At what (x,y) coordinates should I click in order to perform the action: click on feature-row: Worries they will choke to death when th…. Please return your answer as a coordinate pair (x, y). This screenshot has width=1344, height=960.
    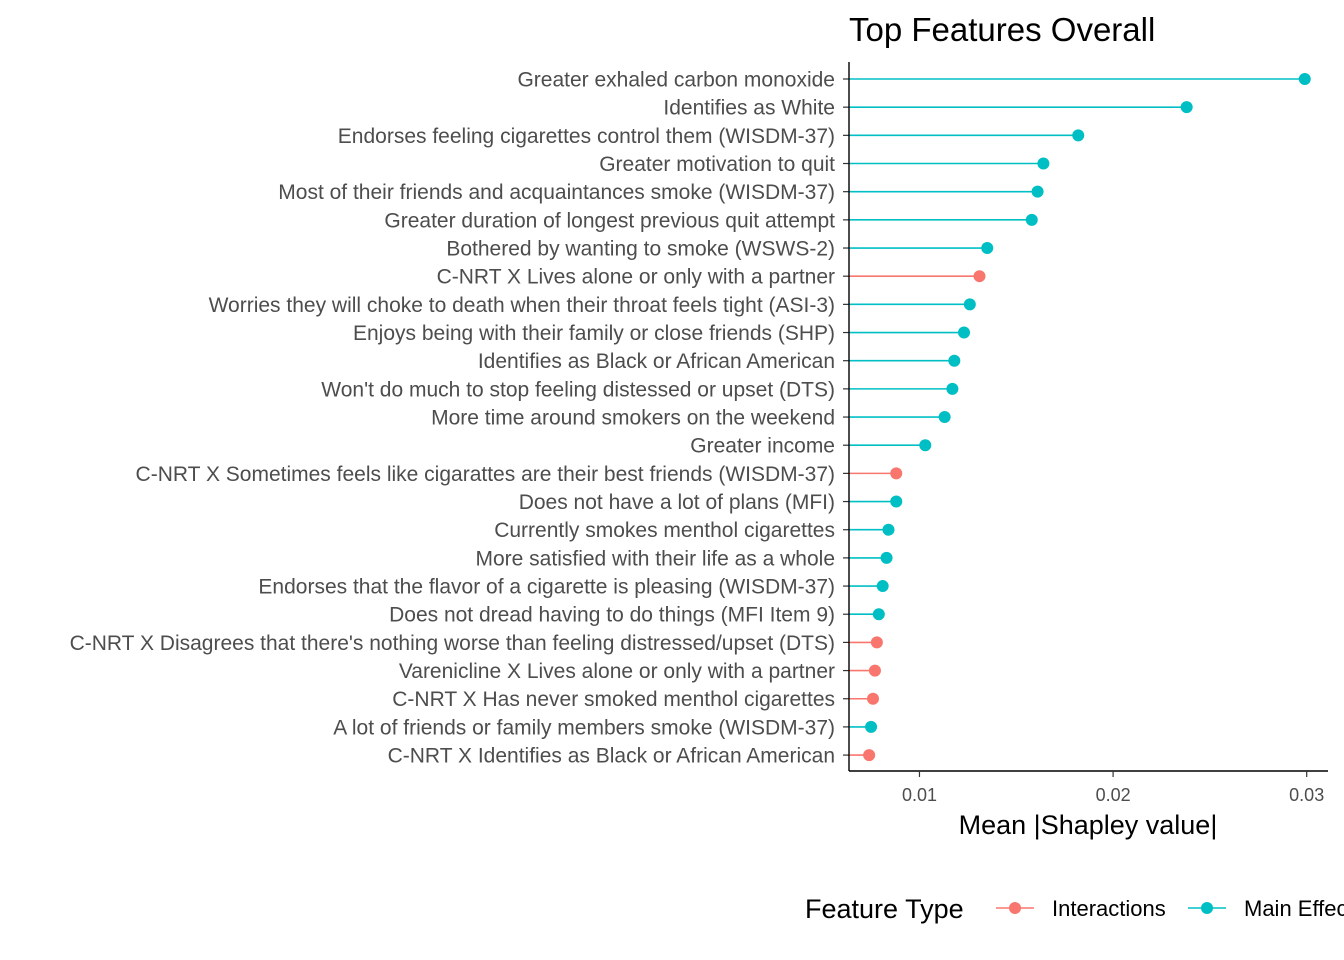
    Looking at the image, I should click on (592, 305).